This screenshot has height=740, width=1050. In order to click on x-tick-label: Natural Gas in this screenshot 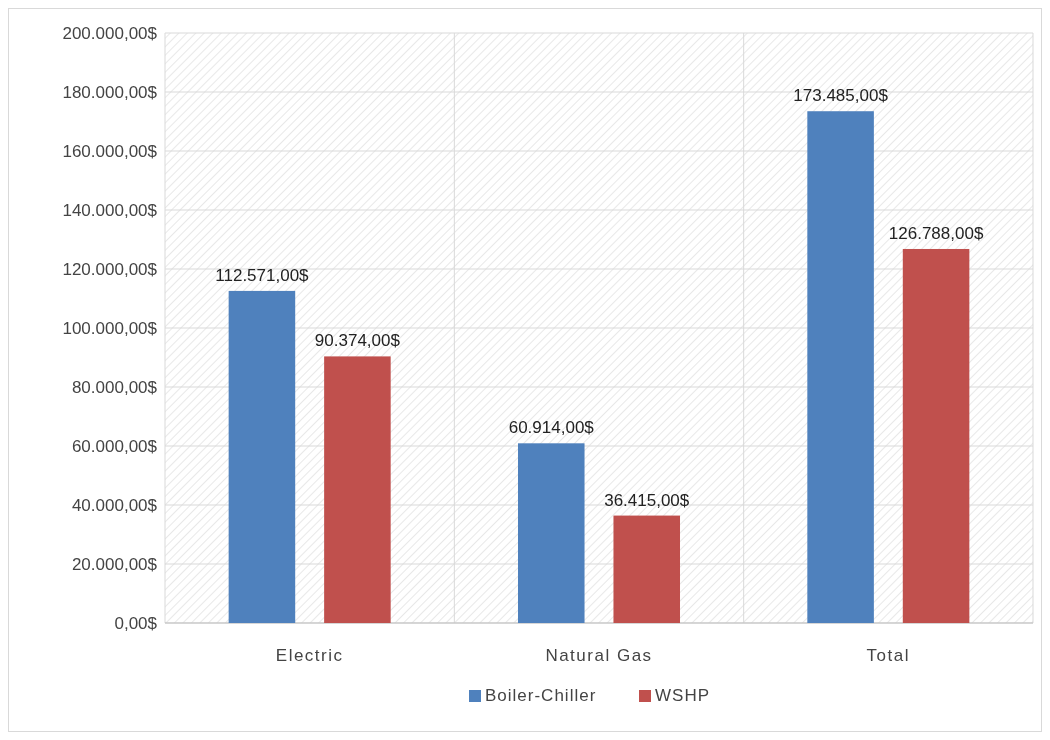, I will do `click(599, 655)`.